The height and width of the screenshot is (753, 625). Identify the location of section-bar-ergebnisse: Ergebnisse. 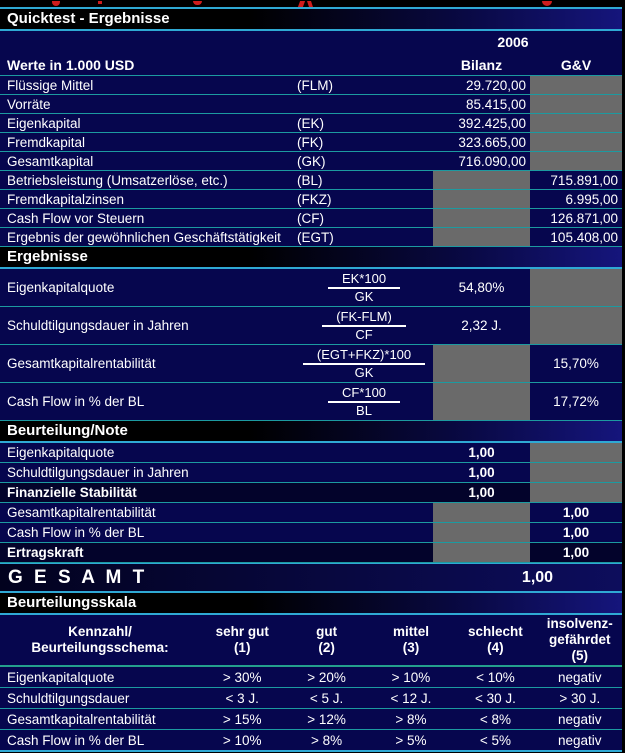
(311, 258).